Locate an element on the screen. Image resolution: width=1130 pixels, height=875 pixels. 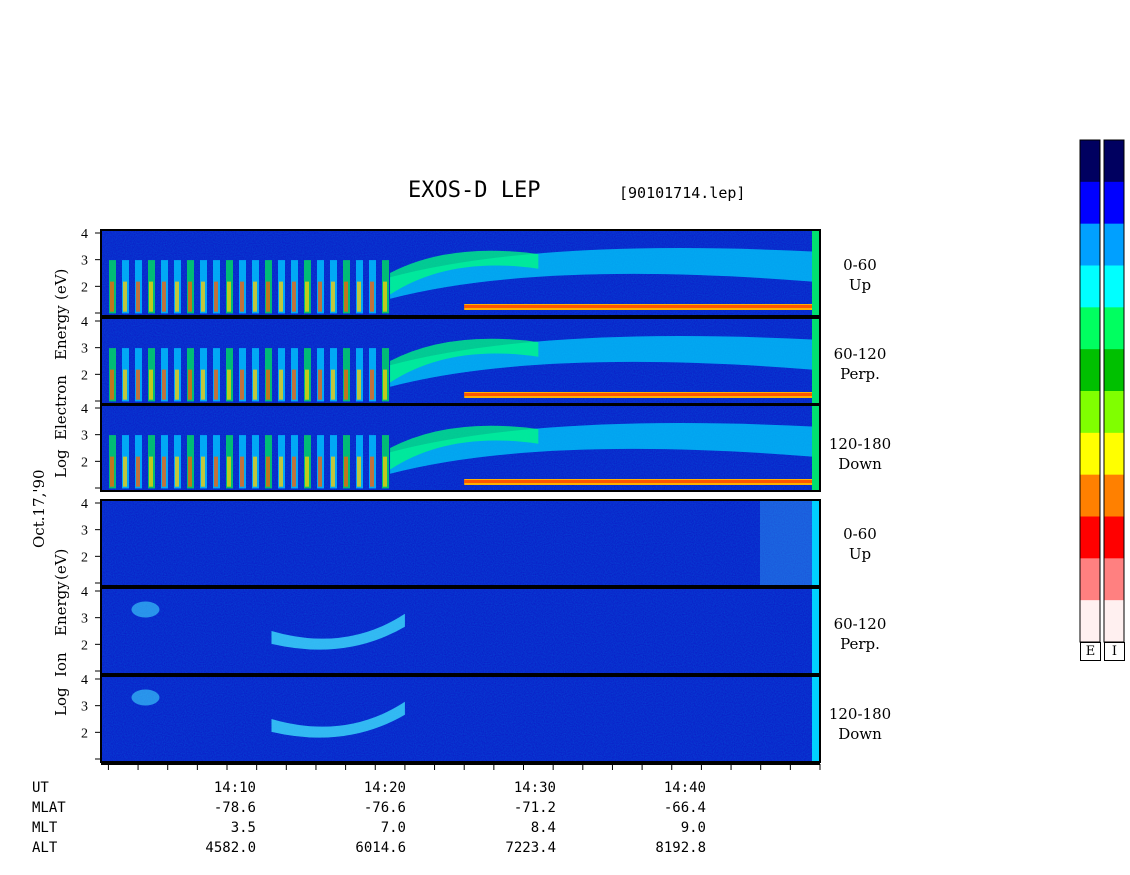
colorbar-label-i: I is located at coordinates (1114, 651).